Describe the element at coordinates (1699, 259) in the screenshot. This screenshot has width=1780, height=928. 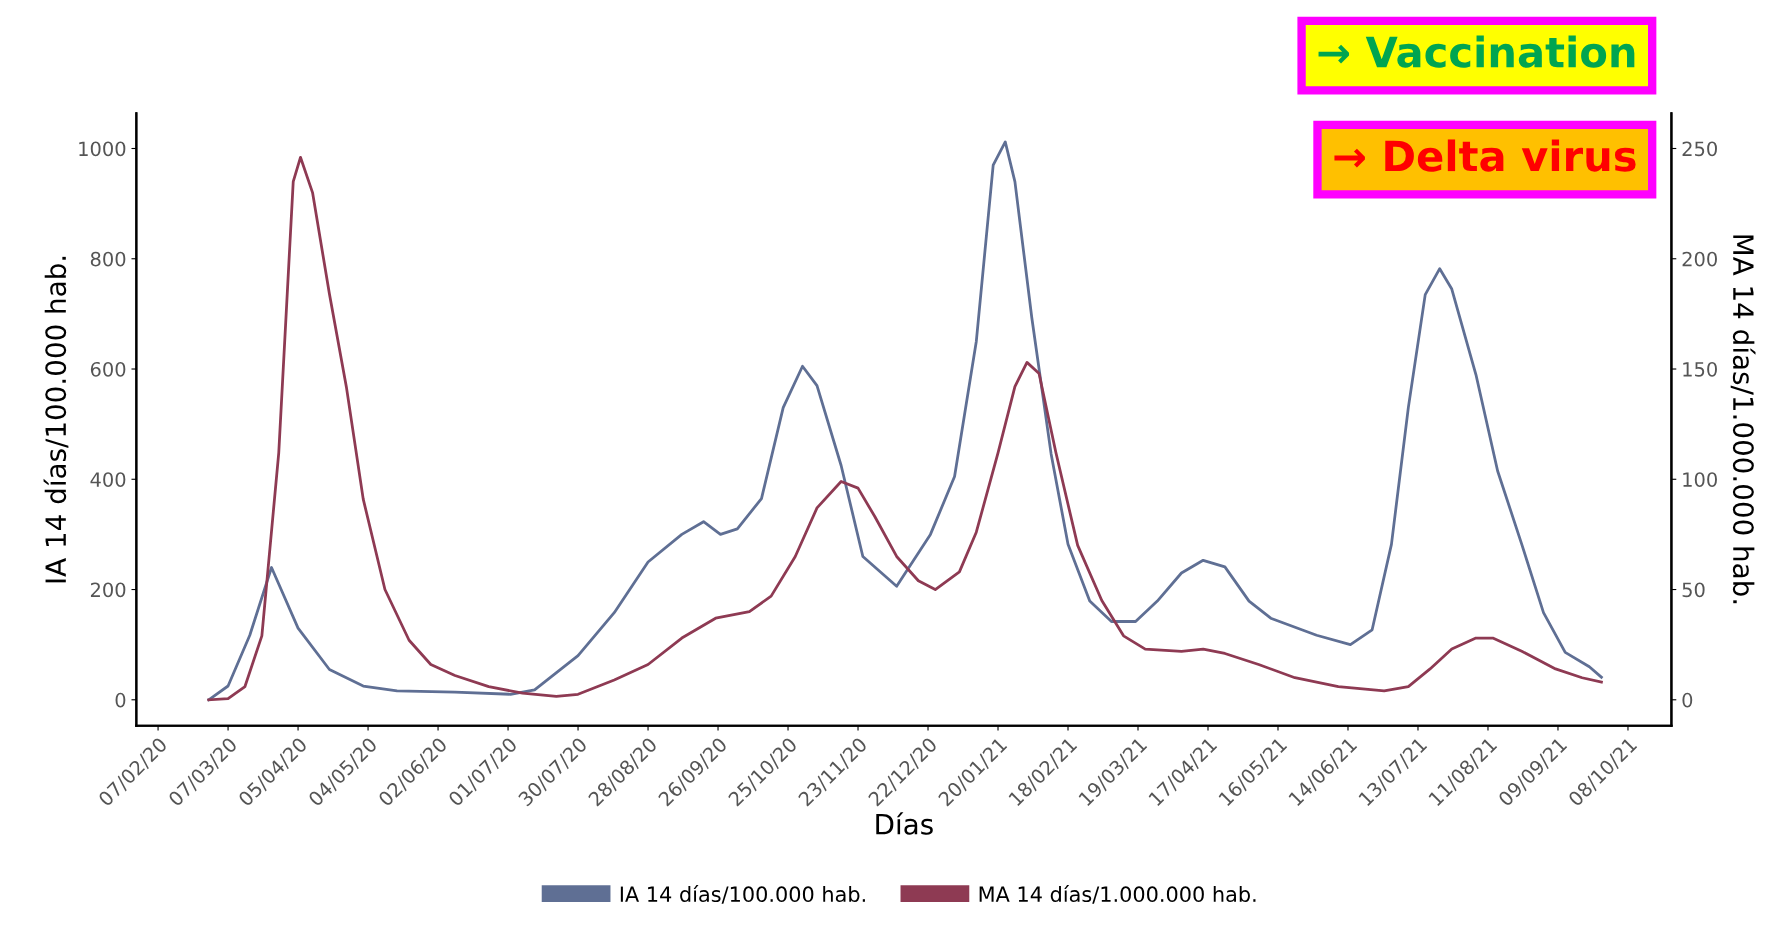
I see `y2-tick-label: 200` at that location.